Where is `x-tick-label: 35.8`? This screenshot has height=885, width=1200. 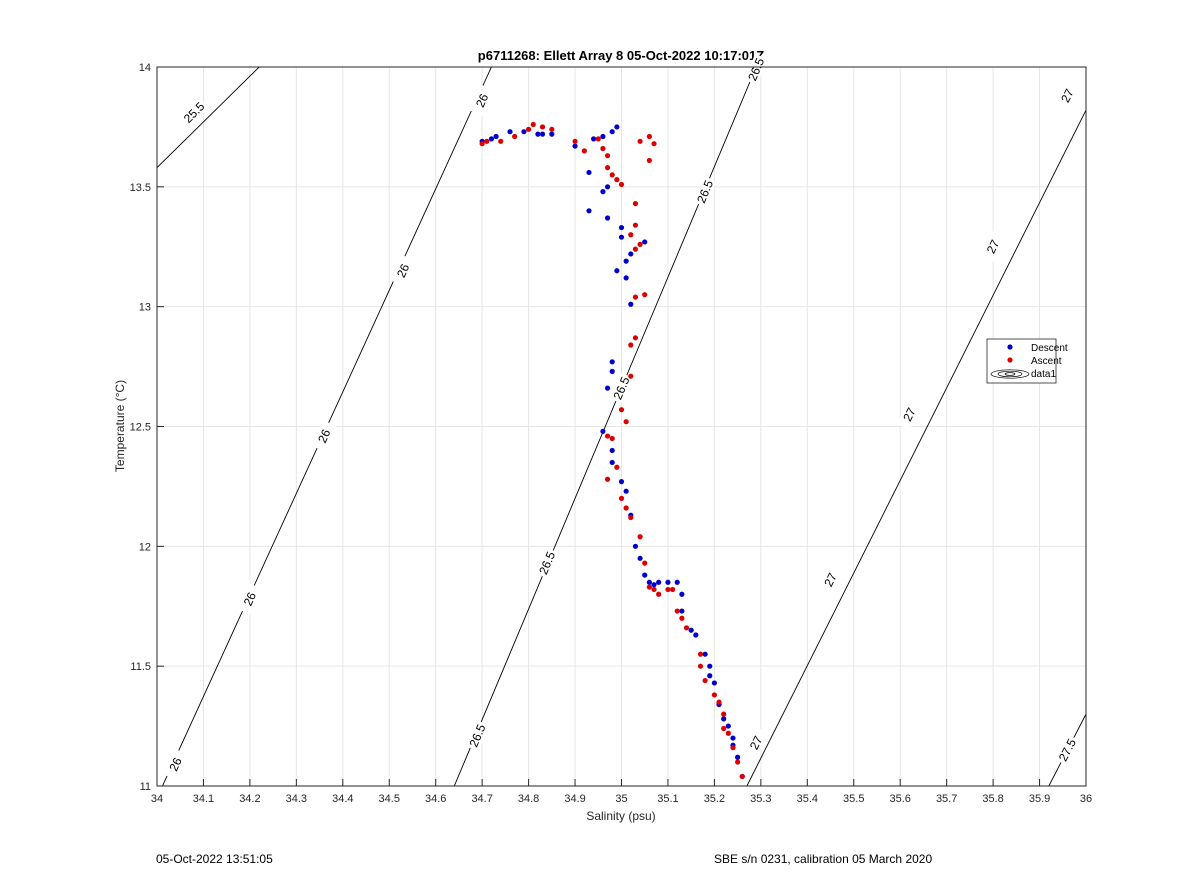 x-tick-label: 35.8 is located at coordinates (992, 799).